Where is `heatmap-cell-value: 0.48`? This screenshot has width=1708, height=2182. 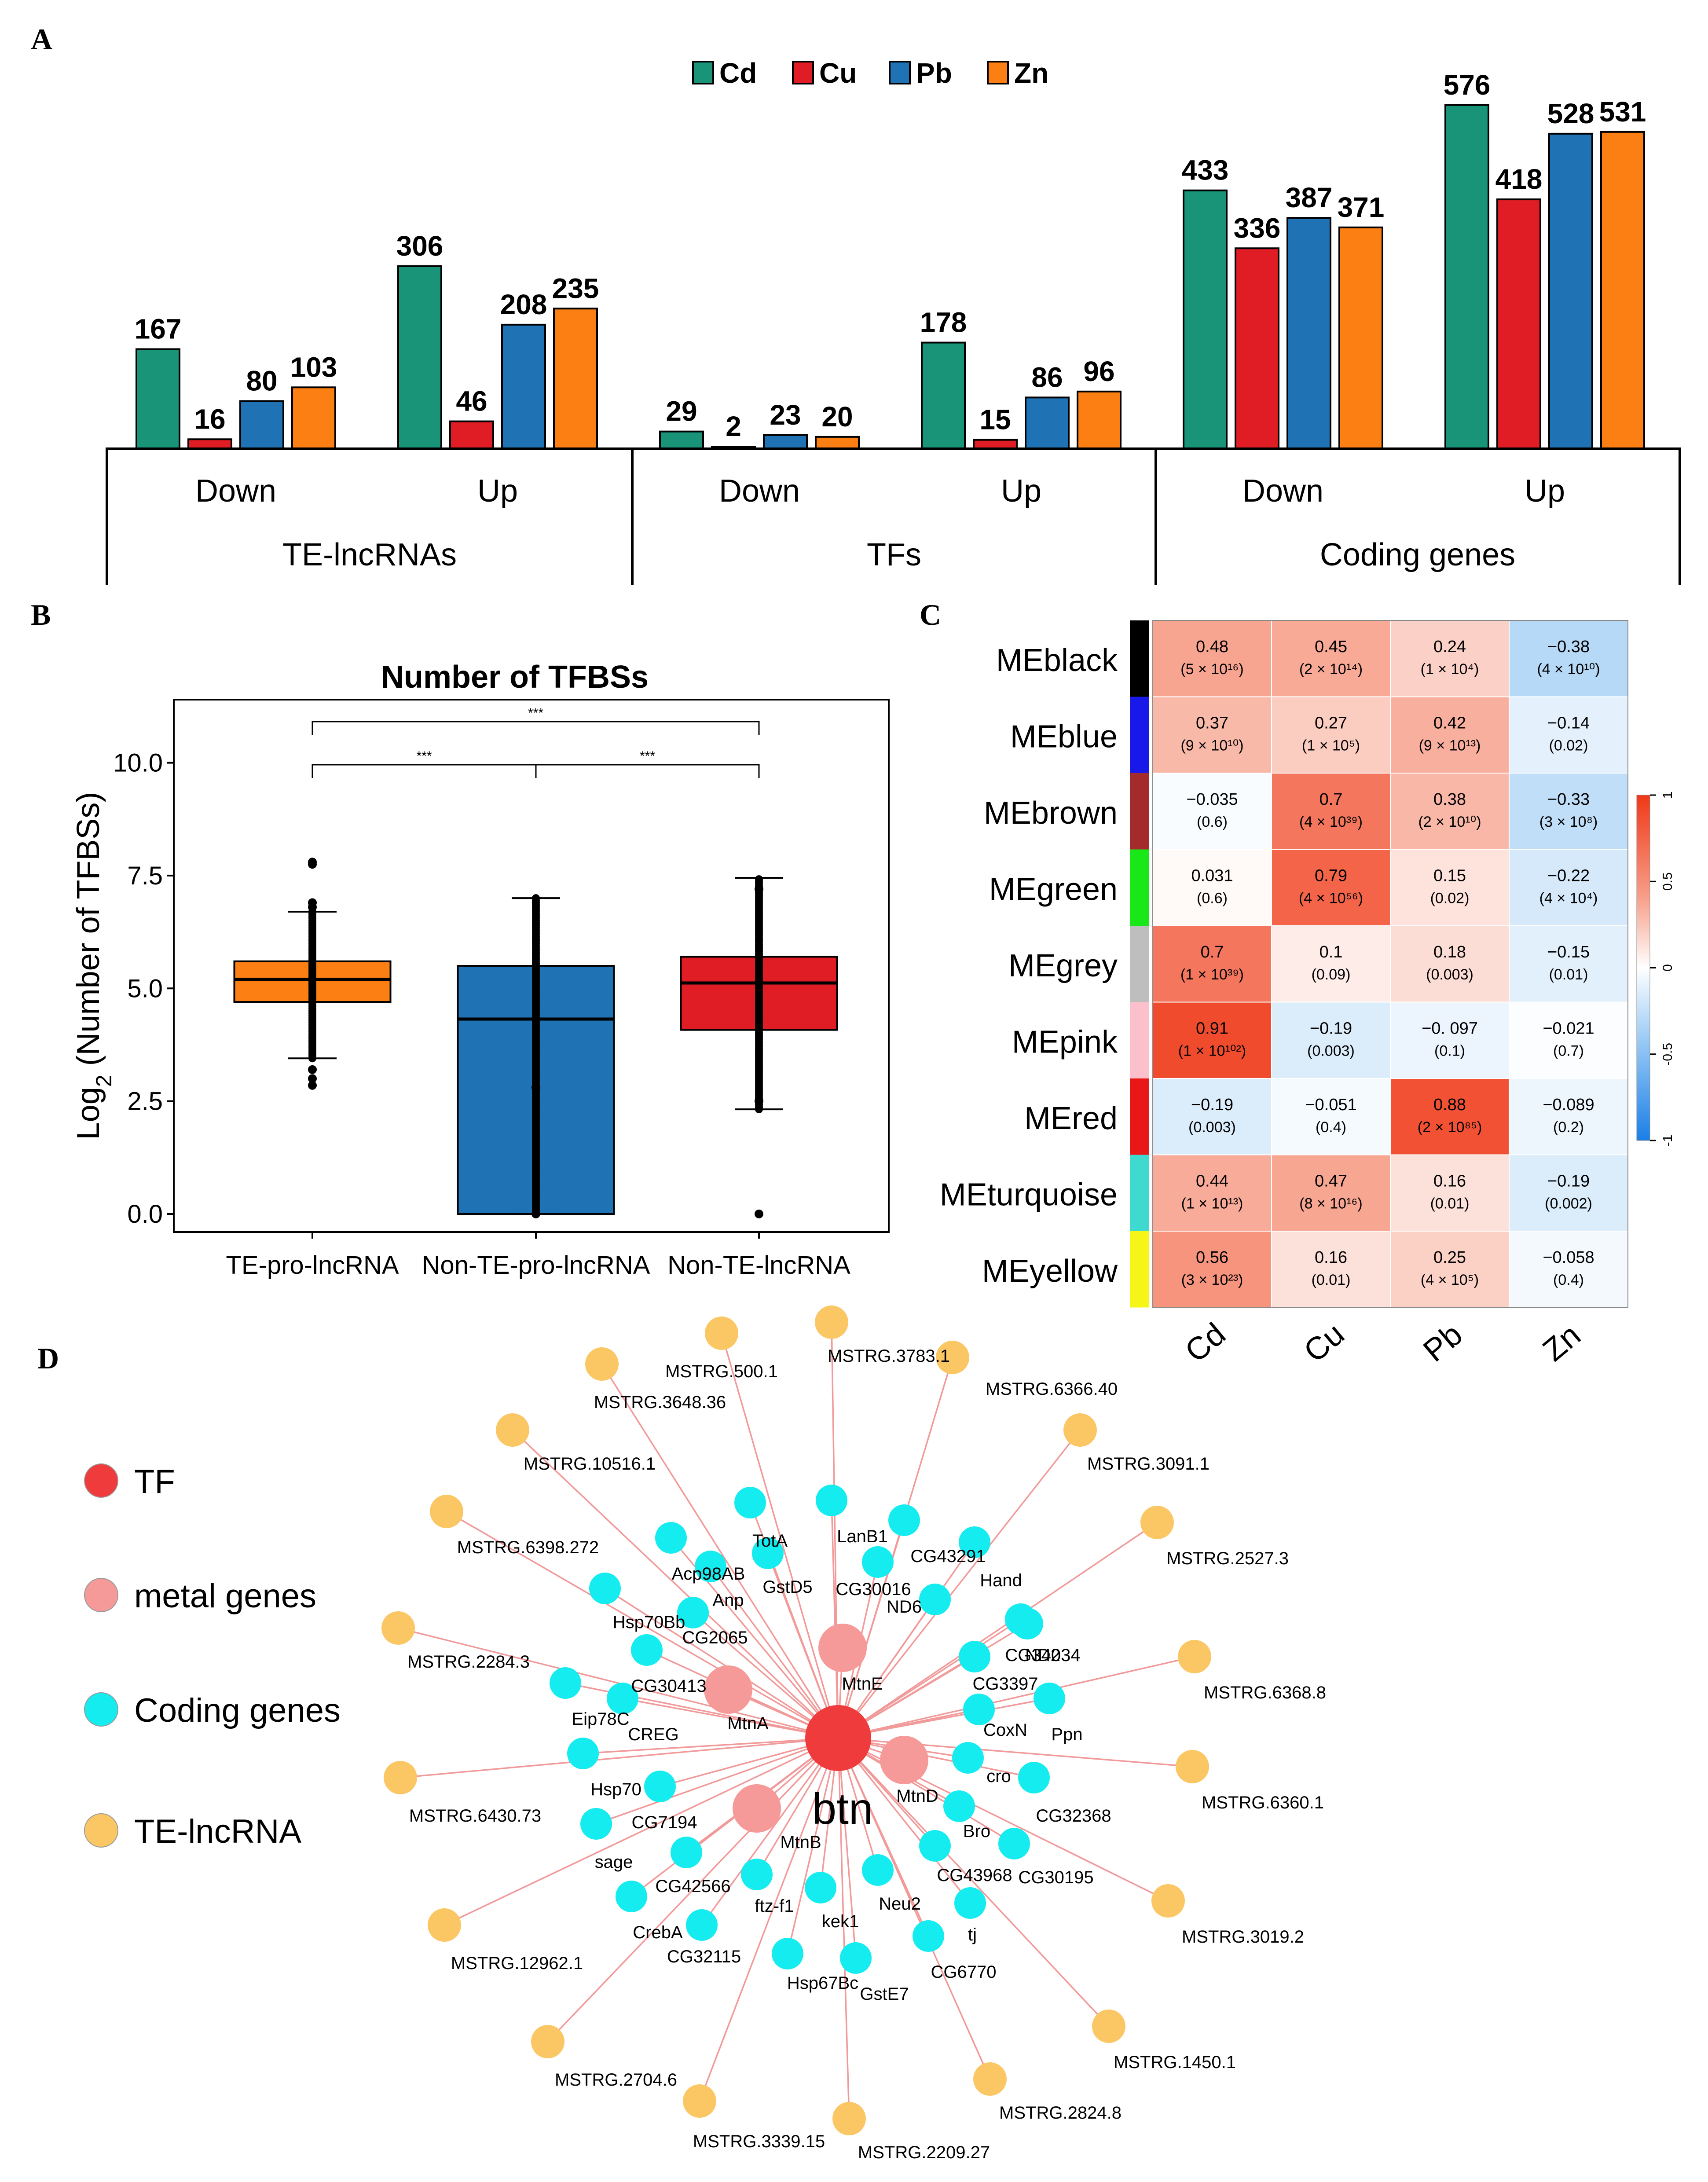 heatmap-cell-value: 0.48 is located at coordinates (1212, 647).